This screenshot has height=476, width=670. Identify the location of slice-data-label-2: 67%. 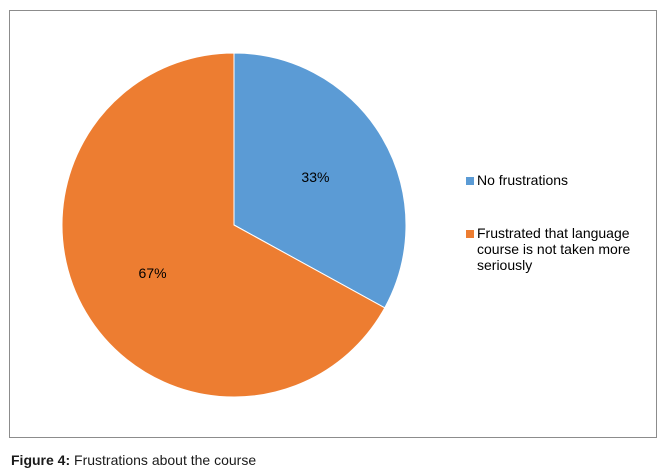
(153, 273).